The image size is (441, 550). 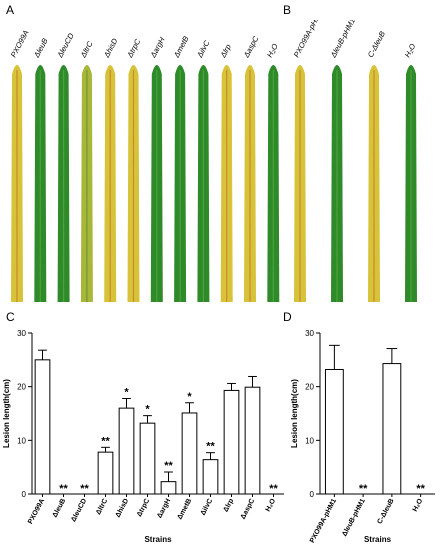 What do you see at coordinates (250, 47) in the screenshot?
I see `leaf-label: ΔaspC` at bounding box center [250, 47].